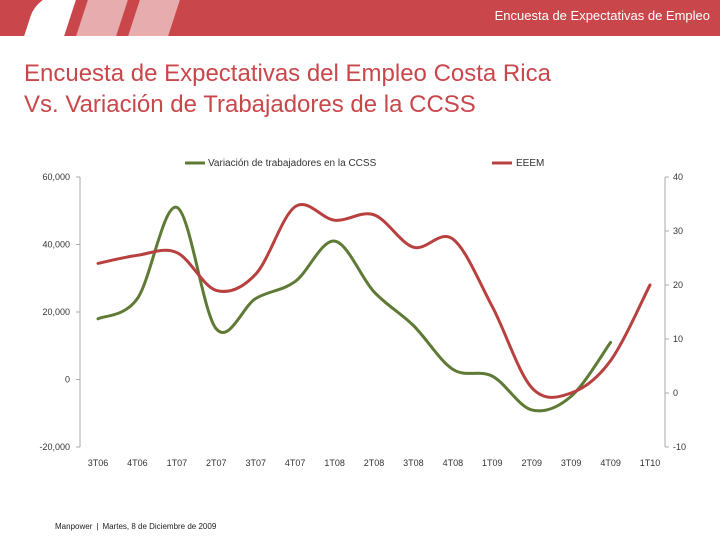 The height and width of the screenshot is (540, 720). I want to click on right-axis-tick-label: 10, so click(678, 339).